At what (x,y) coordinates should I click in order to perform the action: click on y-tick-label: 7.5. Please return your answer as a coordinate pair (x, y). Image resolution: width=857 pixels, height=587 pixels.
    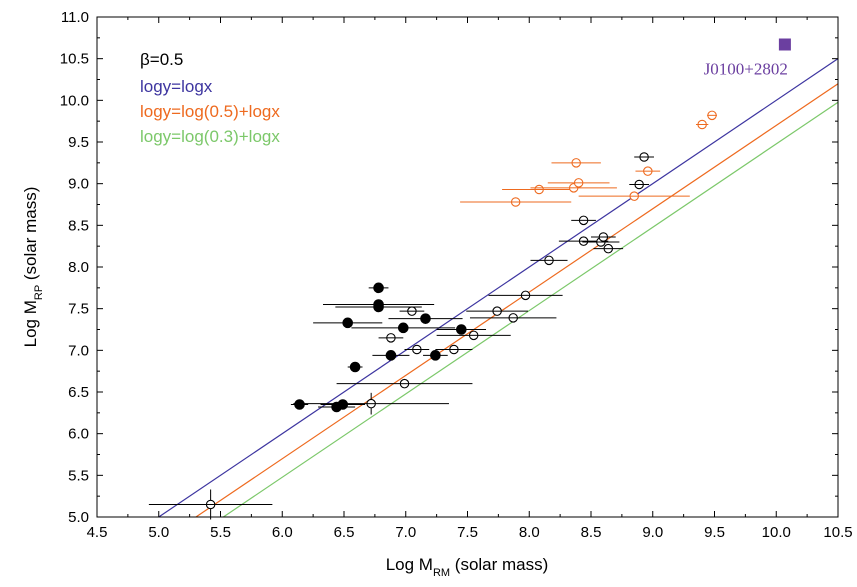
    Looking at the image, I should click on (78, 309).